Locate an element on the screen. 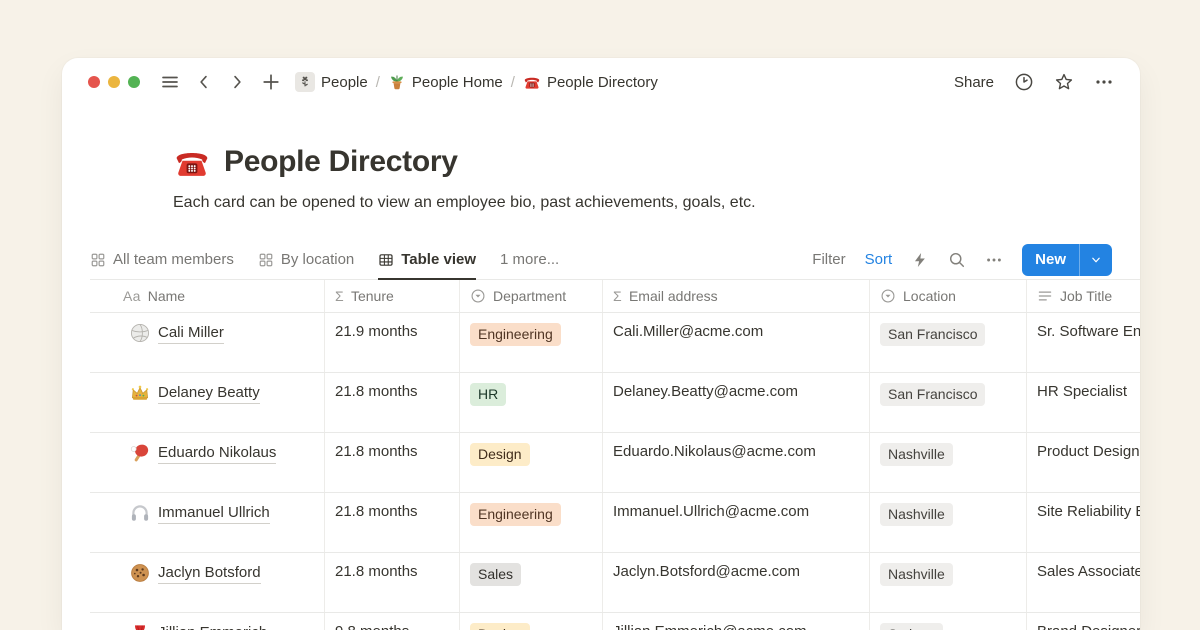 The image size is (1200, 630). email-cell: Cali.Miller@acme.com is located at coordinates (736, 342).